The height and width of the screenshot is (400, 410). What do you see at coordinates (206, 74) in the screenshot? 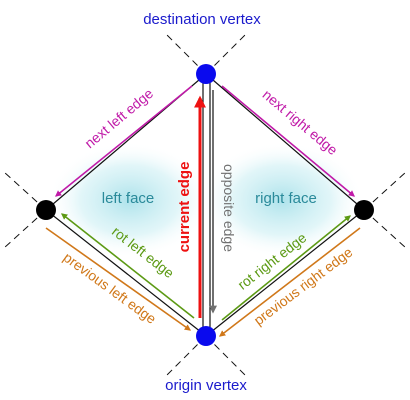
I see `destination-vertex-dot` at bounding box center [206, 74].